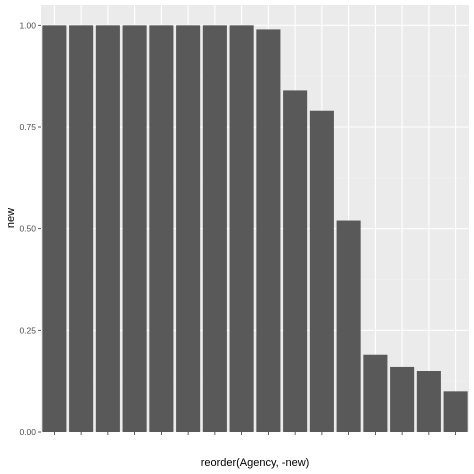  What do you see at coordinates (27, 25) in the screenshot?
I see `y-tick-label: 1.00` at bounding box center [27, 25].